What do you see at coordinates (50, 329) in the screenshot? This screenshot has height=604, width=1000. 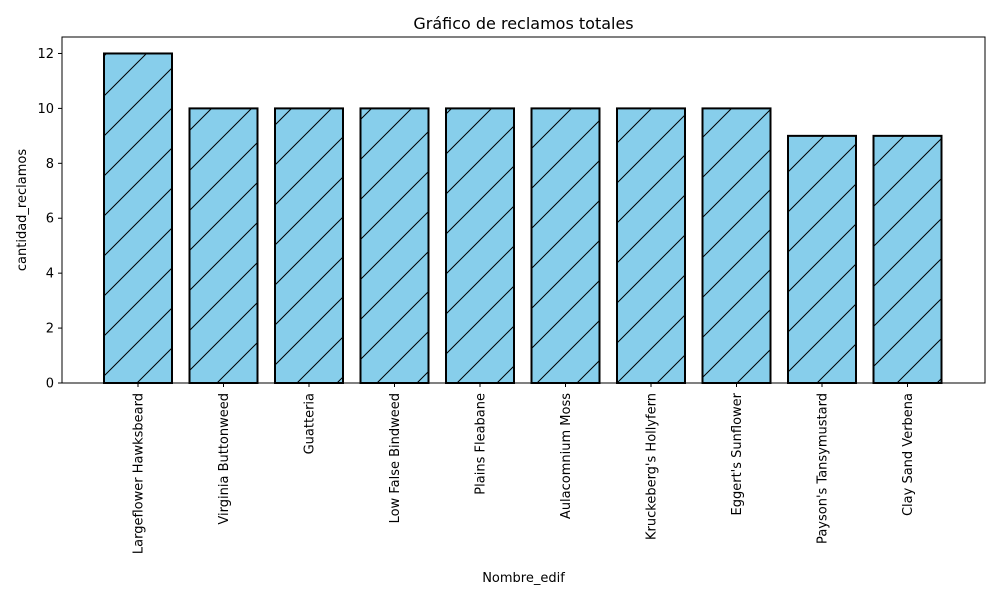 I see `y-tick-label: 2` at bounding box center [50, 329].